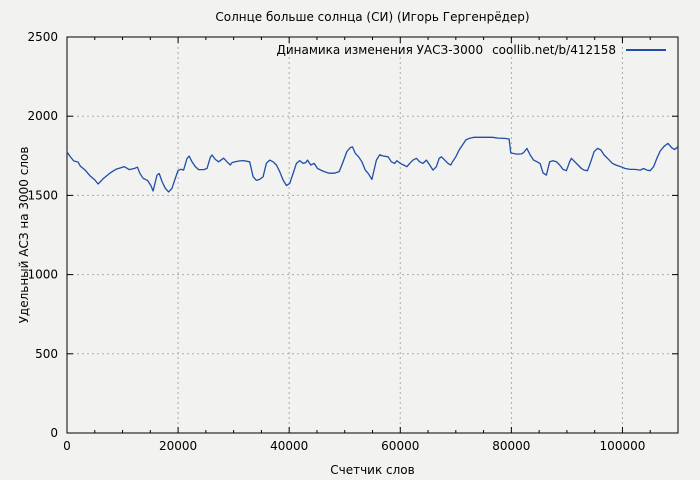  I want to click on legend-line-sample, so click(646, 50).